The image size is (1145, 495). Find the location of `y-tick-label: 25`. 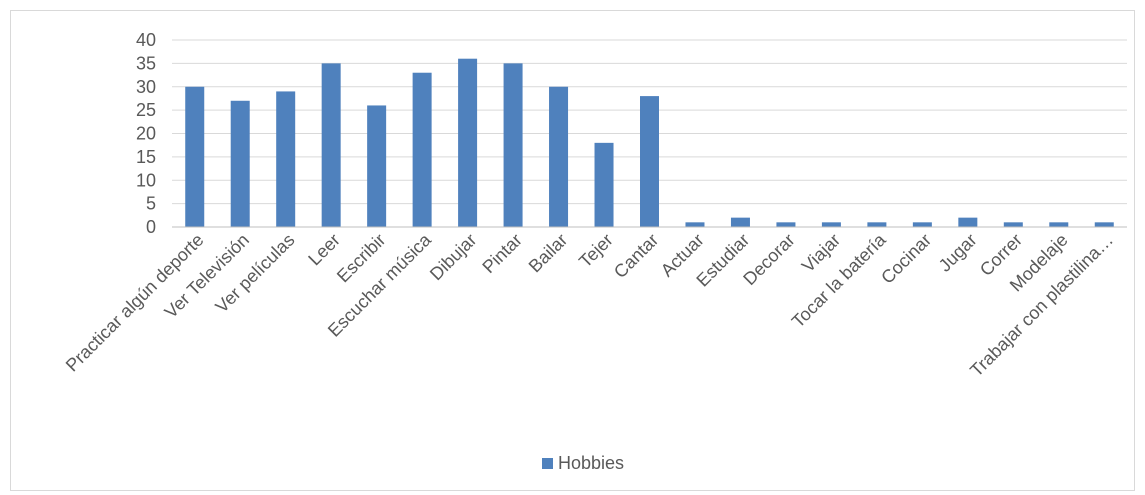

y-tick-label: 25 is located at coordinates (146, 110).